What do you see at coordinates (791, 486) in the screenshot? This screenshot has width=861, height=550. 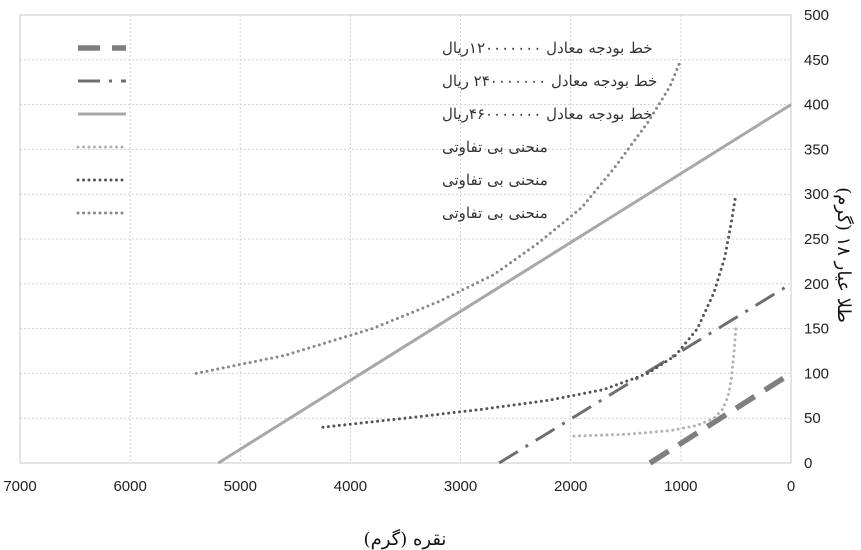 I see `x-tick-label: 0` at bounding box center [791, 486].